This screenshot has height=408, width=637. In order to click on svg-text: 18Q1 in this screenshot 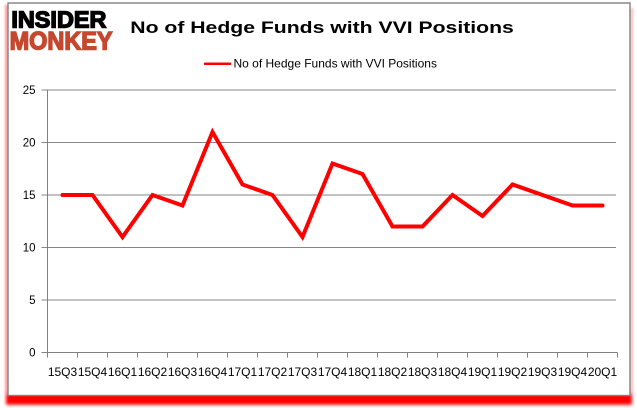, I will do `click(363, 372)`.